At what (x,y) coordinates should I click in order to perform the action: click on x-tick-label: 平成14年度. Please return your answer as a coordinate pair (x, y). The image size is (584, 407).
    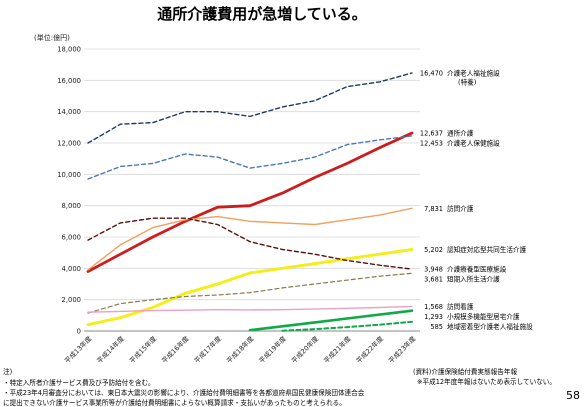
    Looking at the image, I should click on (110, 349).